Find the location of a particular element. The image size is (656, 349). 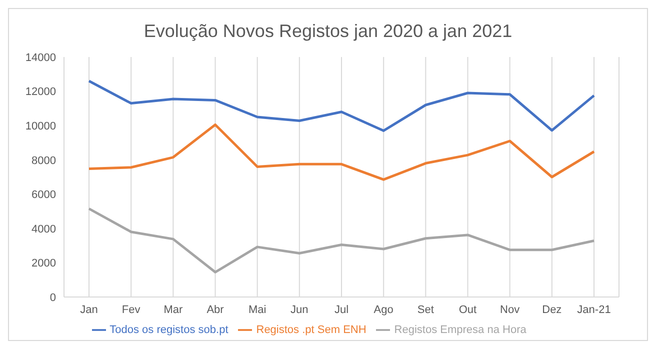

x-tick-label: Out is located at coordinates (467, 310).